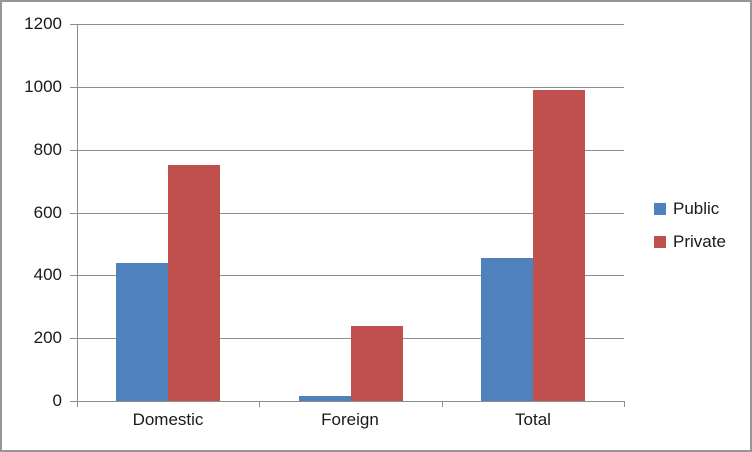  I want to click on x-axis-line, so click(351, 401).